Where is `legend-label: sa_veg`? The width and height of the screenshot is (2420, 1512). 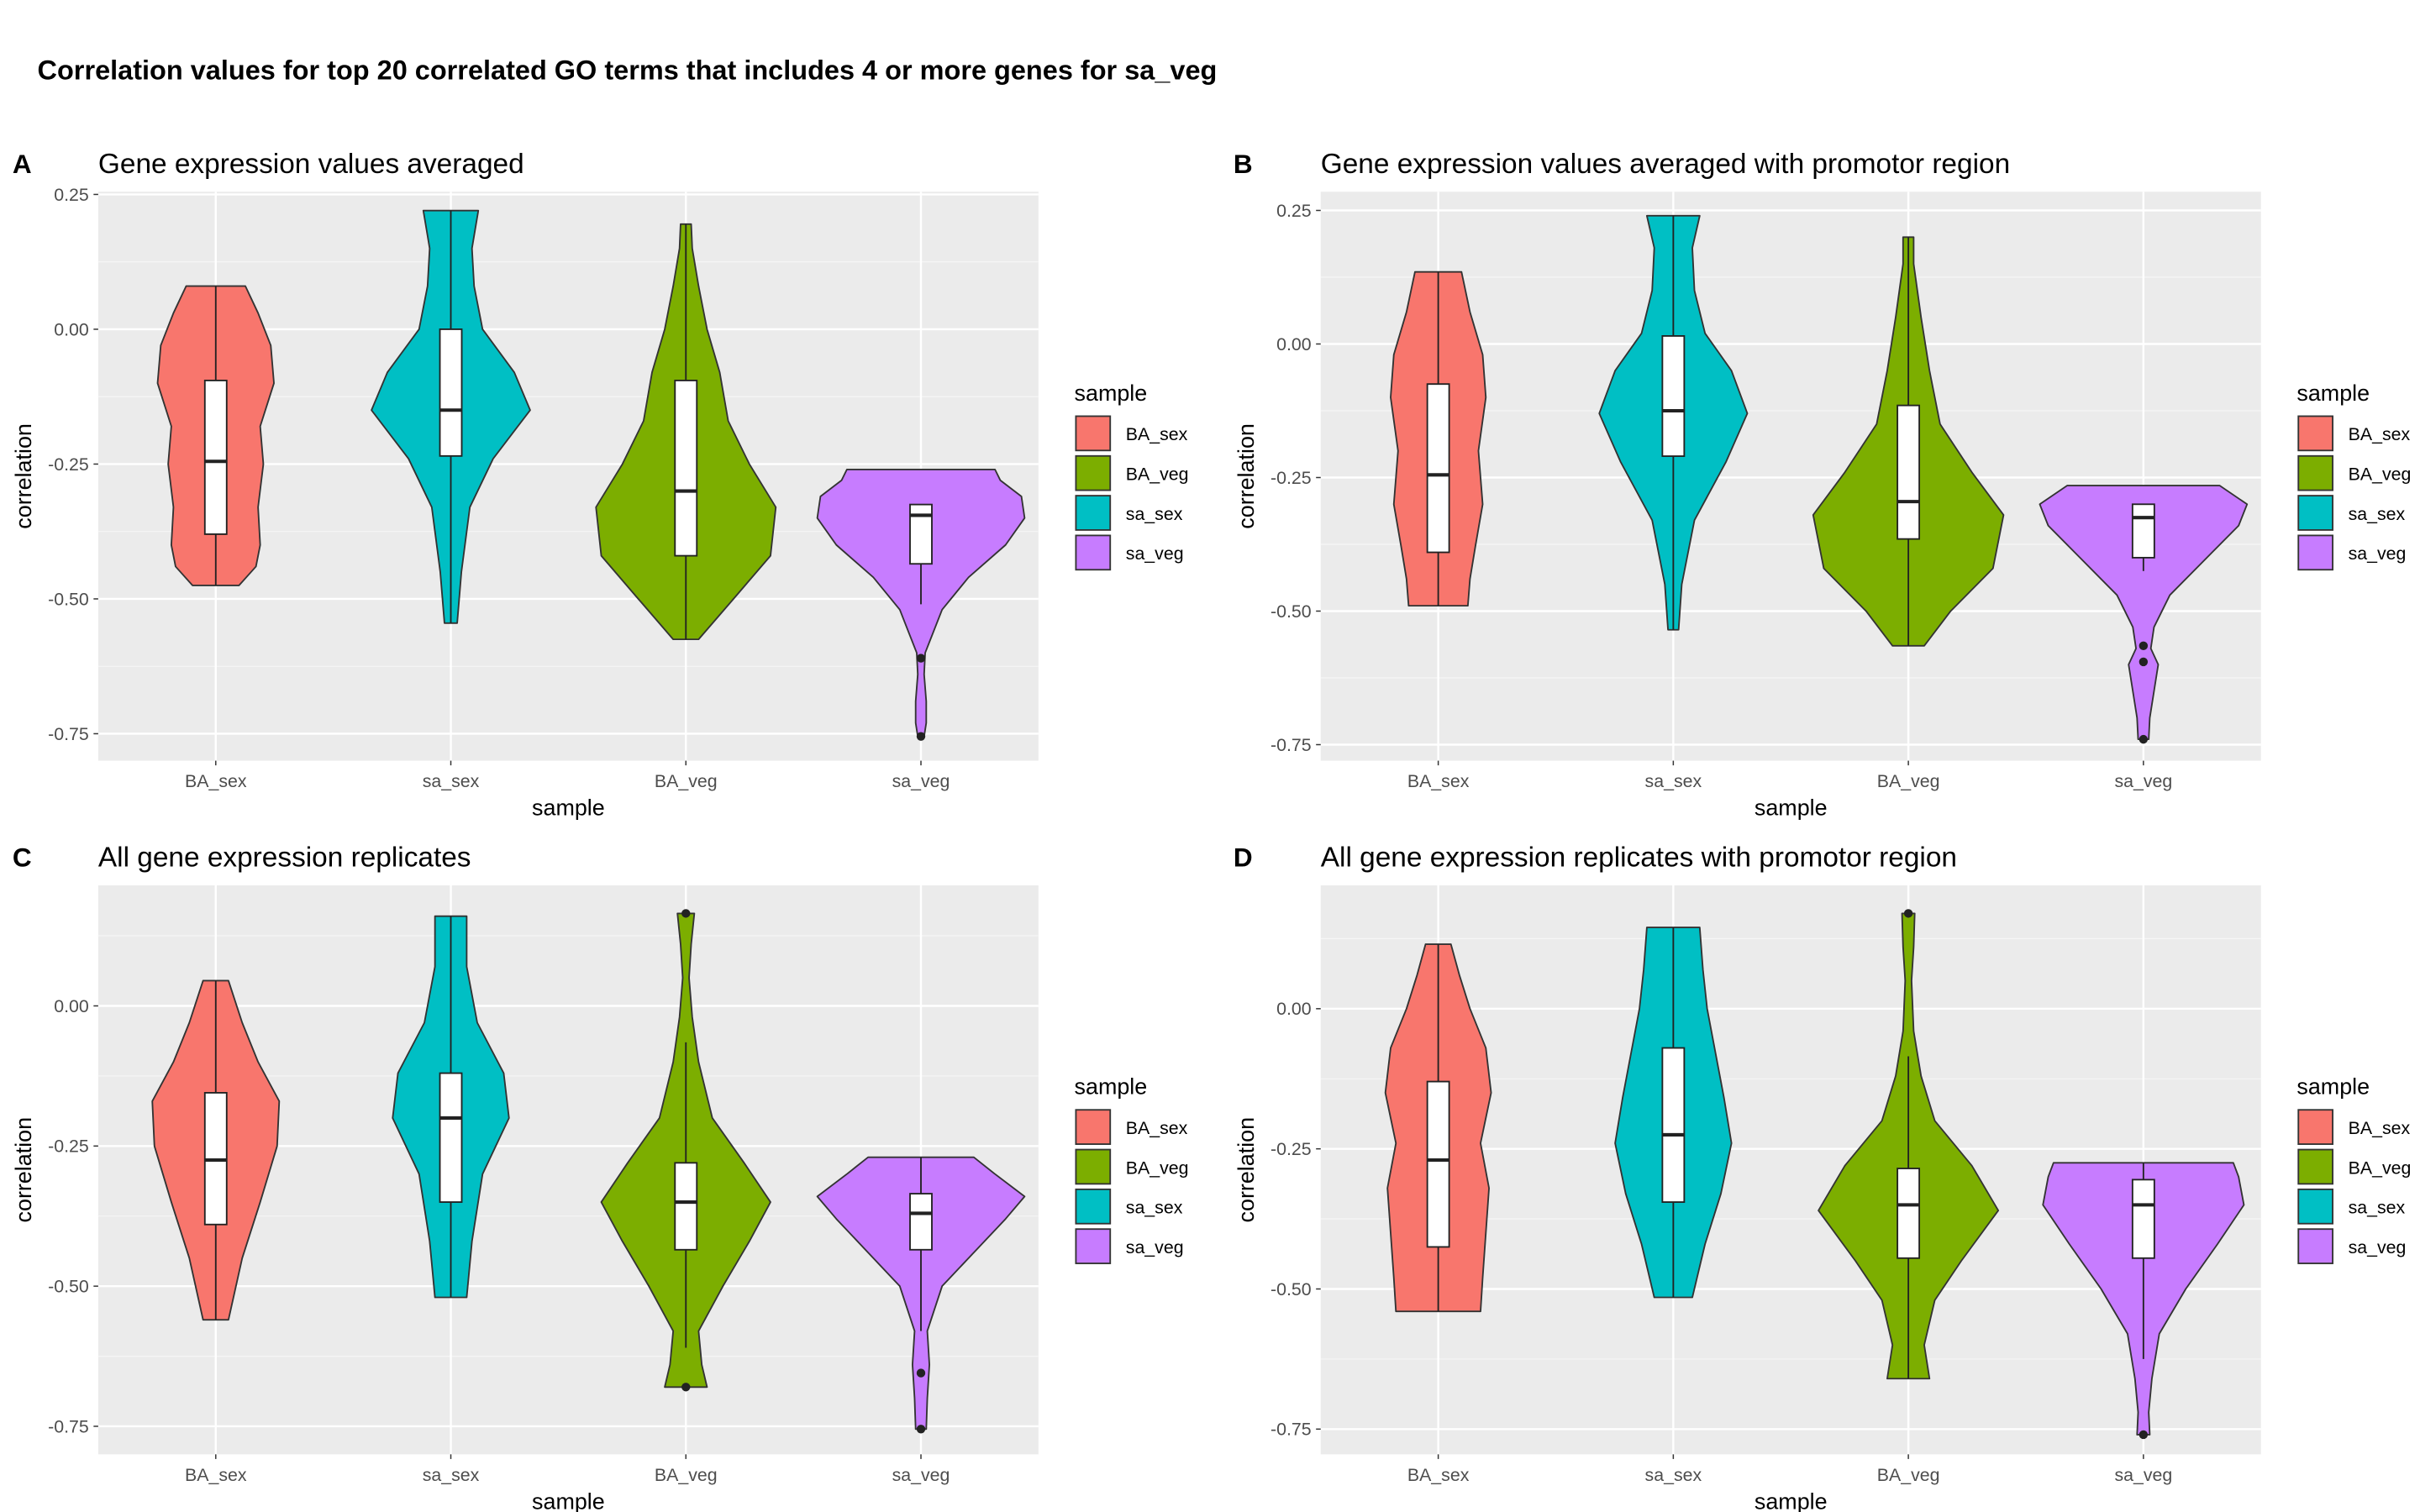 legend-label: sa_veg is located at coordinates (1155, 1247).